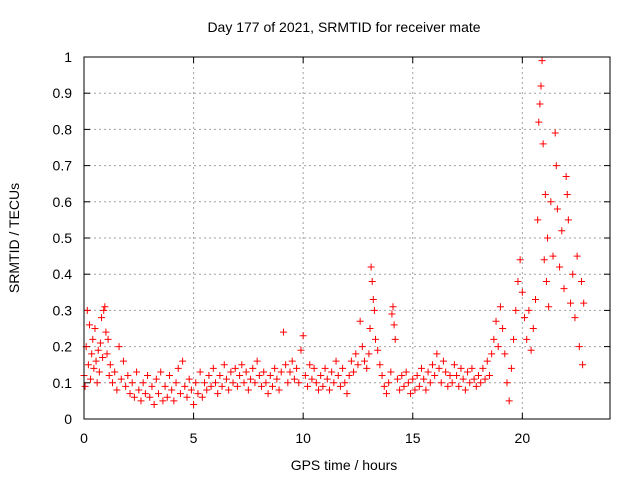 The image size is (640, 480). Describe the element at coordinates (63, 93) in the screenshot. I see `y-tick-label: 0.9` at that location.